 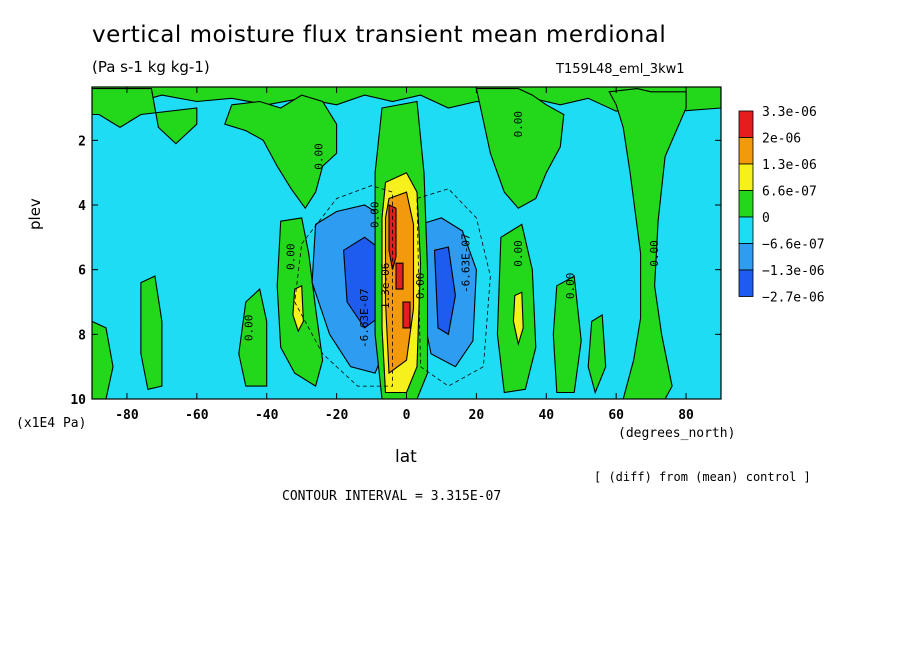 What do you see at coordinates (766, 218) in the screenshot?
I see `legend-label-4: 0` at bounding box center [766, 218].